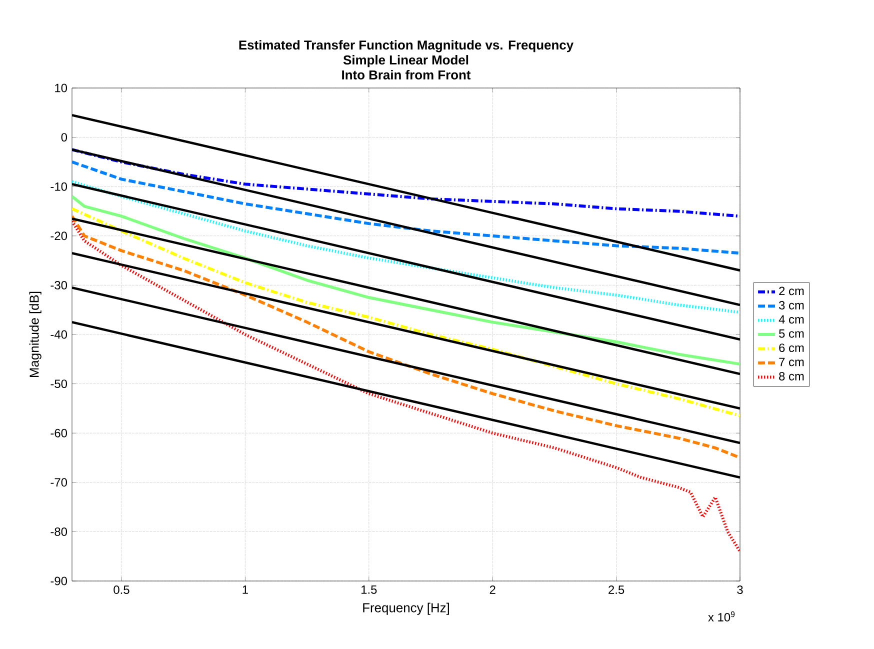 The width and height of the screenshot is (874, 649). Describe the element at coordinates (64, 137) in the screenshot. I see `y-tick-label: 0` at that location.